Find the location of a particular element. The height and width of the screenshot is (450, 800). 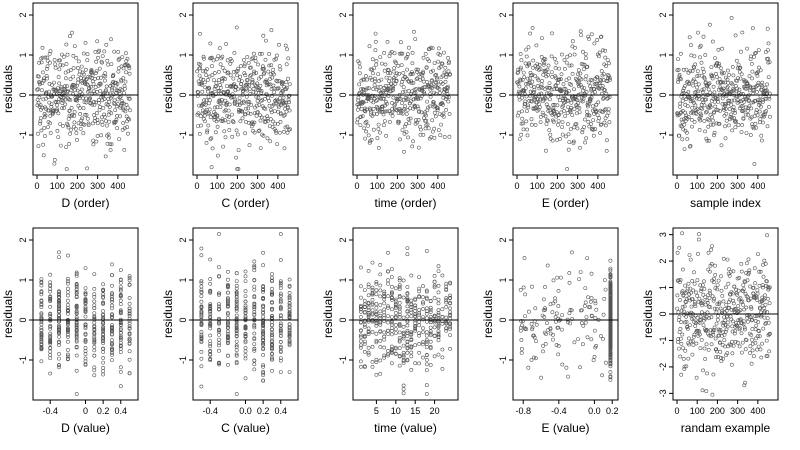

x-tick-label: 10 is located at coordinates (396, 411).